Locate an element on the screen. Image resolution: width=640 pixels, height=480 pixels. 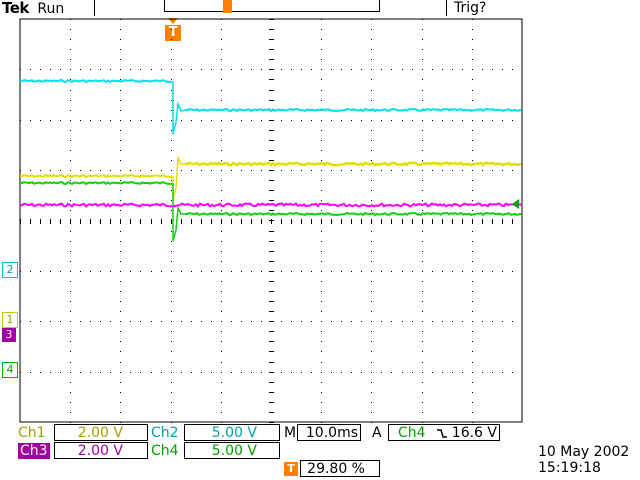
trigger-arrow-icon is located at coordinates (173, 21).